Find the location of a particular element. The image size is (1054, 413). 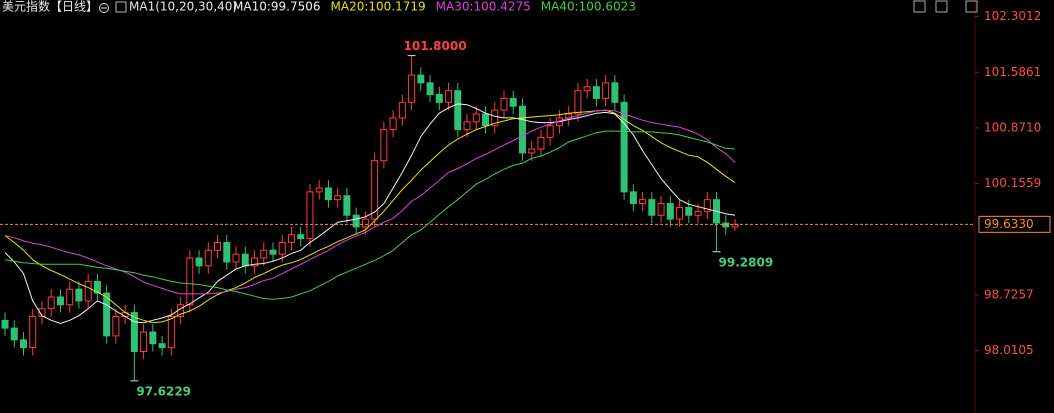

legend-entry: MA40:100.6023 is located at coordinates (588, 7).